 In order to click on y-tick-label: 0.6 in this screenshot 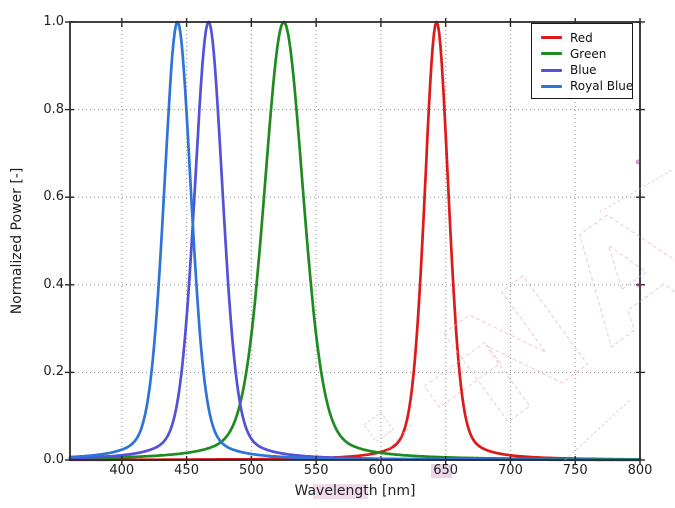, I will do `click(53, 197)`.